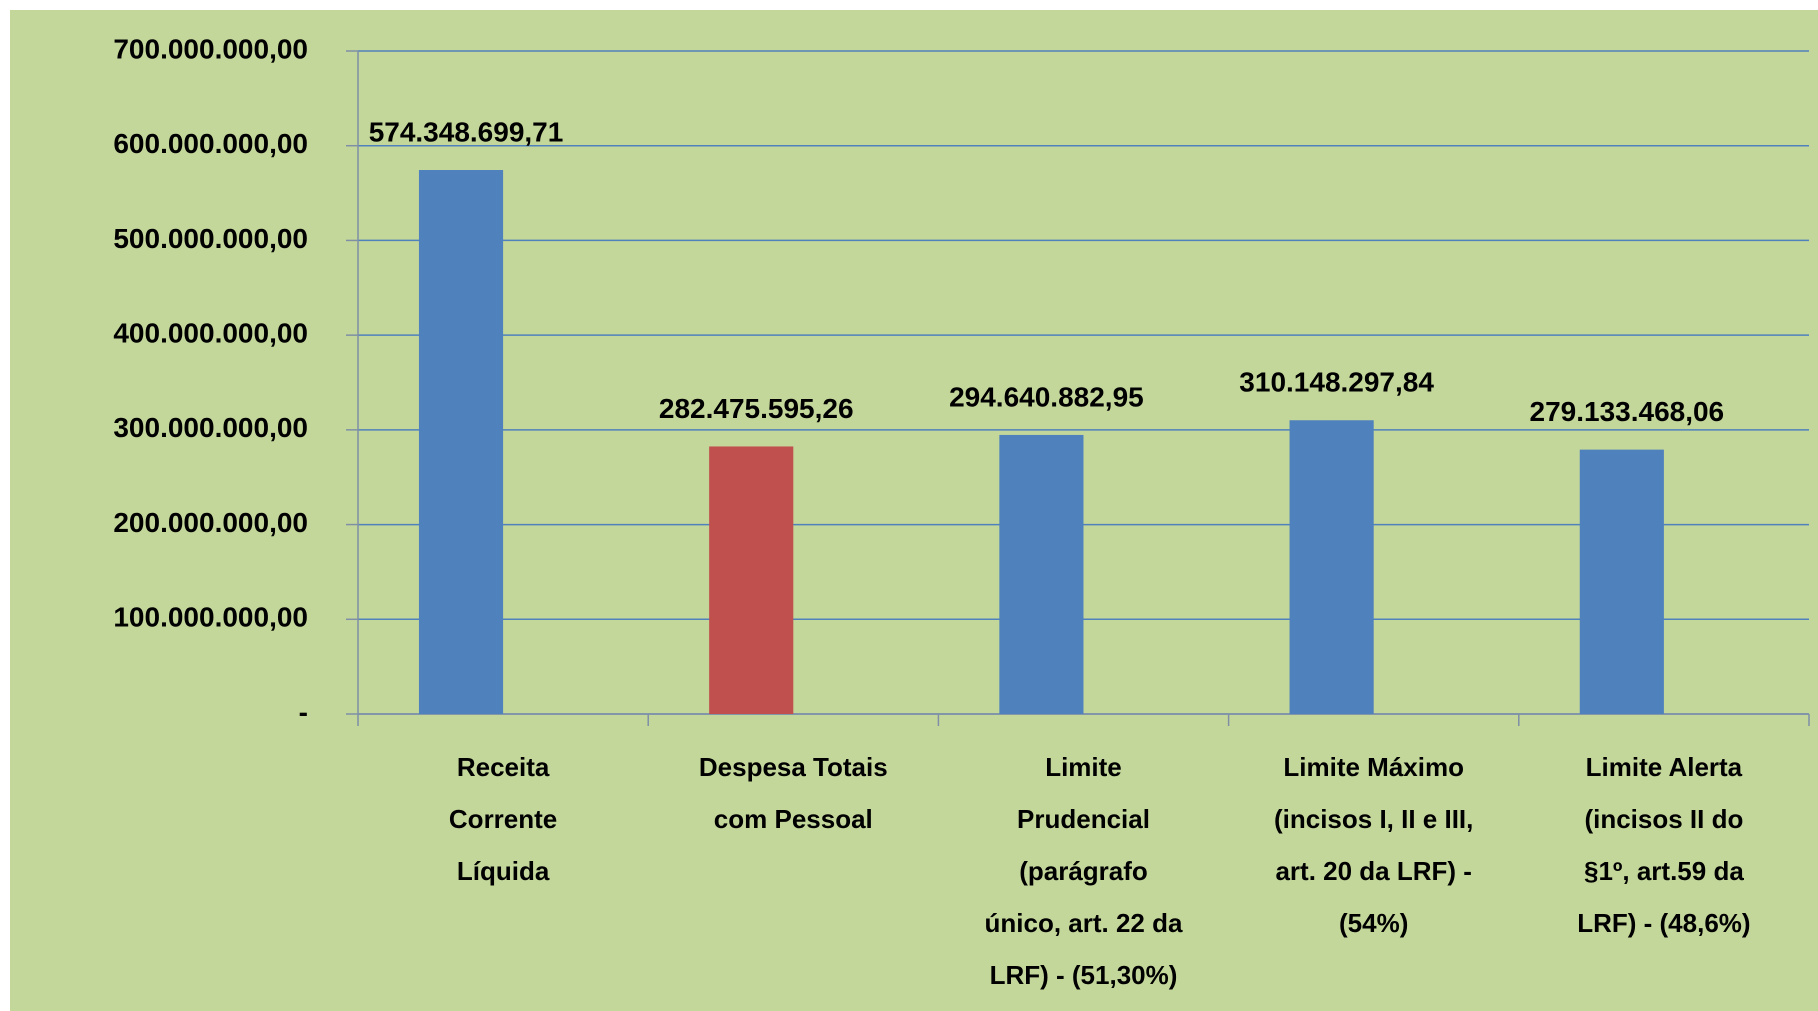  I want to click on y-tick-label: 700.000.000,00, so click(210, 48).